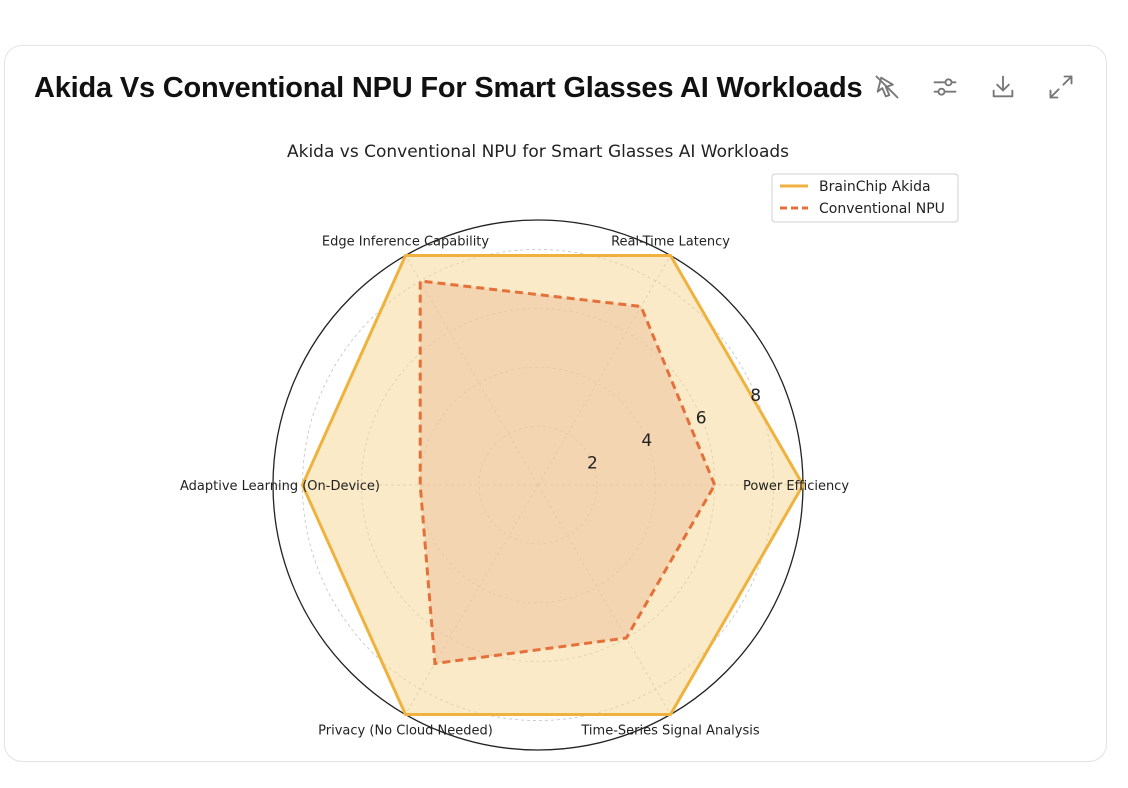  What do you see at coordinates (796, 486) in the screenshot?
I see `category-label: Power Efficiency` at bounding box center [796, 486].